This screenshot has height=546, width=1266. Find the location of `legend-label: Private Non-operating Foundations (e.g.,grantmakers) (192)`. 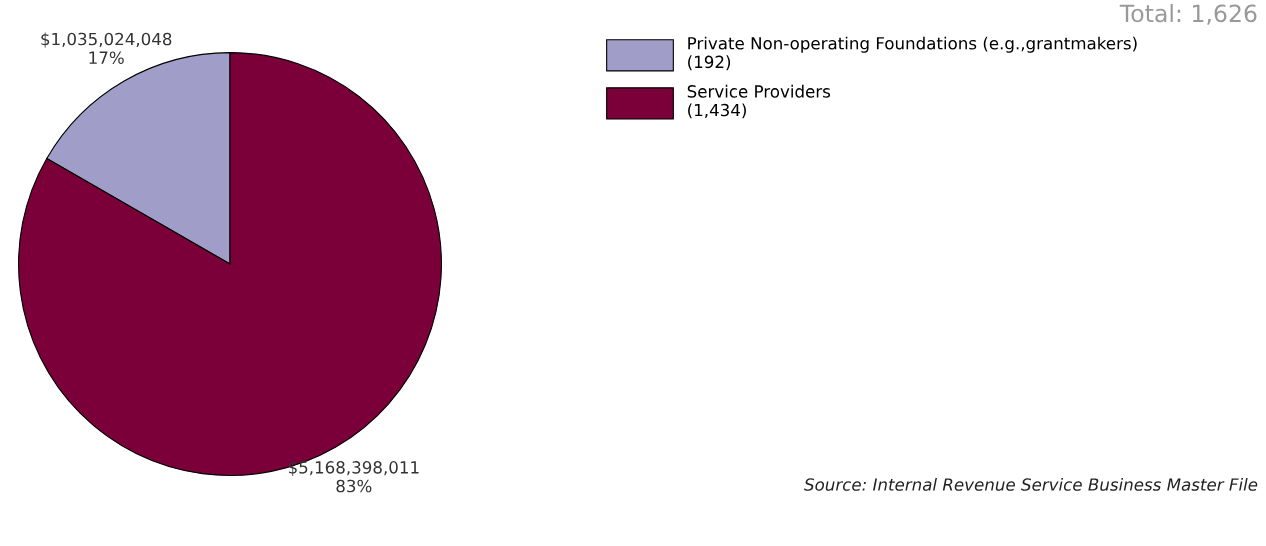

legend-label: Private Non-operating Foundations (e.g.,grantmakers) (192) is located at coordinates (912, 53).